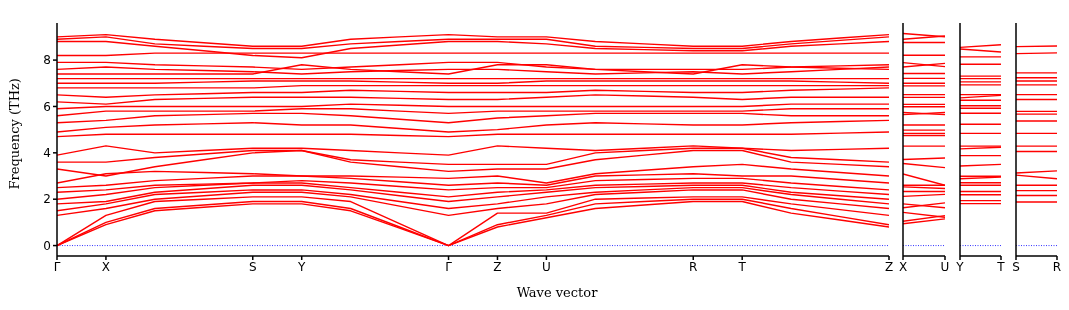  What do you see at coordinates (47, 153) in the screenshot?
I see `y-tick-label: 4` at bounding box center [47, 153].